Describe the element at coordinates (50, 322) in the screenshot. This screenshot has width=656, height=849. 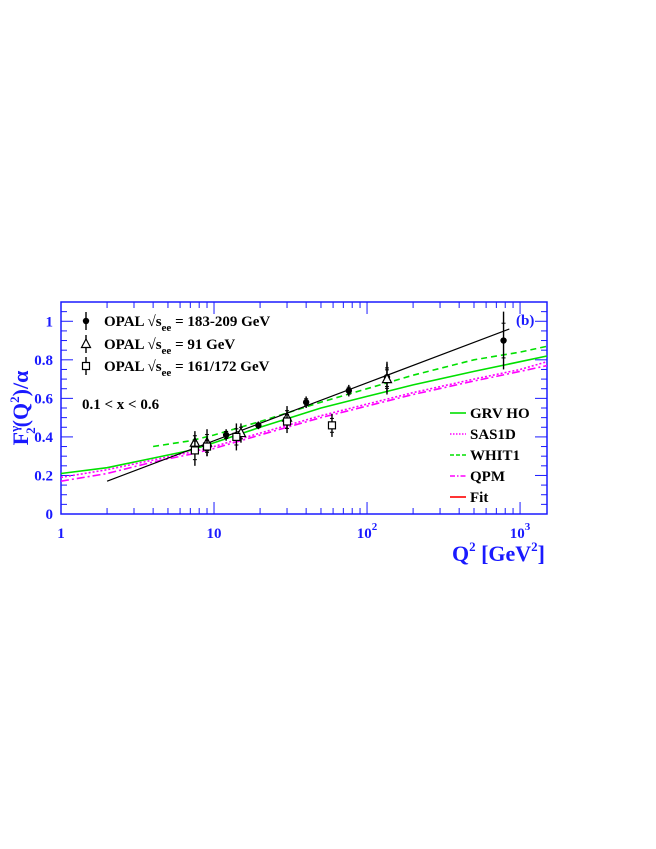
I see `y-tick-label: 1` at that location.